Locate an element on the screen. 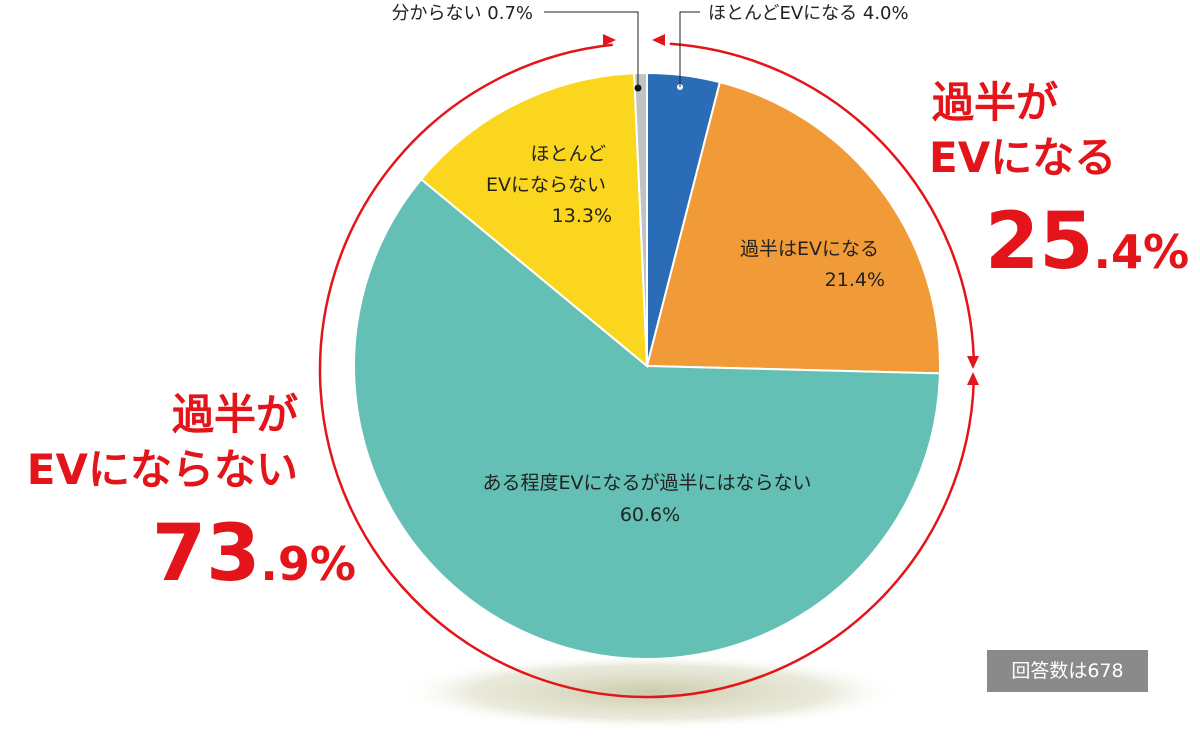  arrow-head-right-upper is located at coordinates (973, 362).